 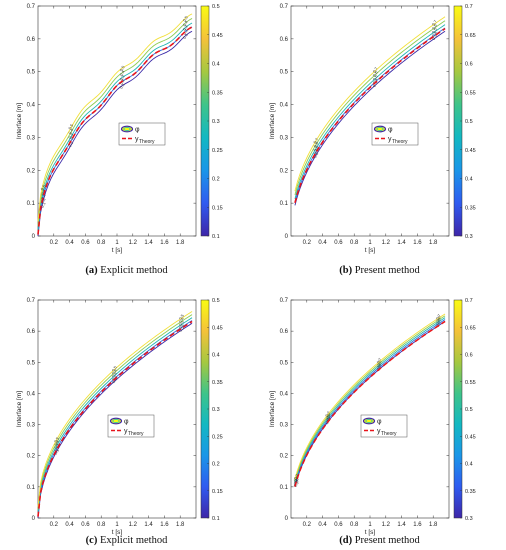 I want to click on x-tick-label: 1.8, so click(x=180, y=525).